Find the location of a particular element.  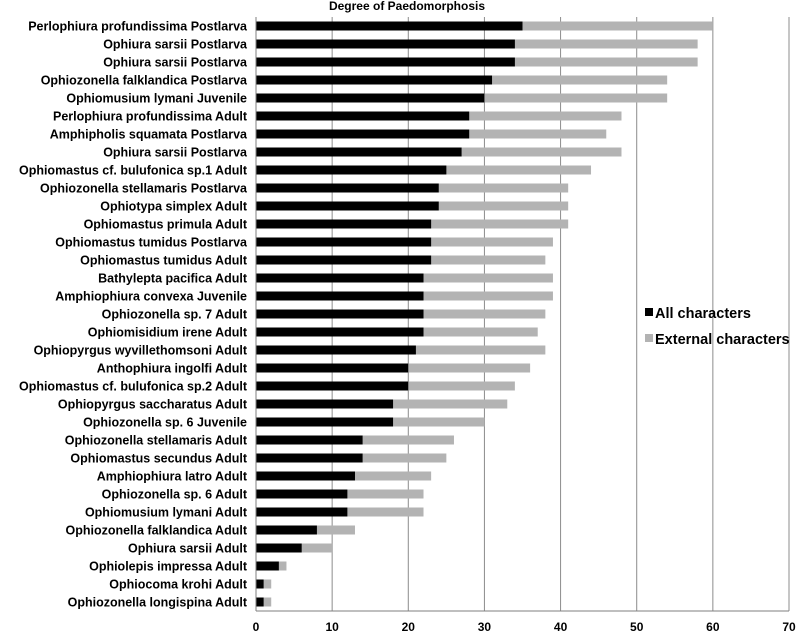

x-tick-label: 10 is located at coordinates (332, 627).